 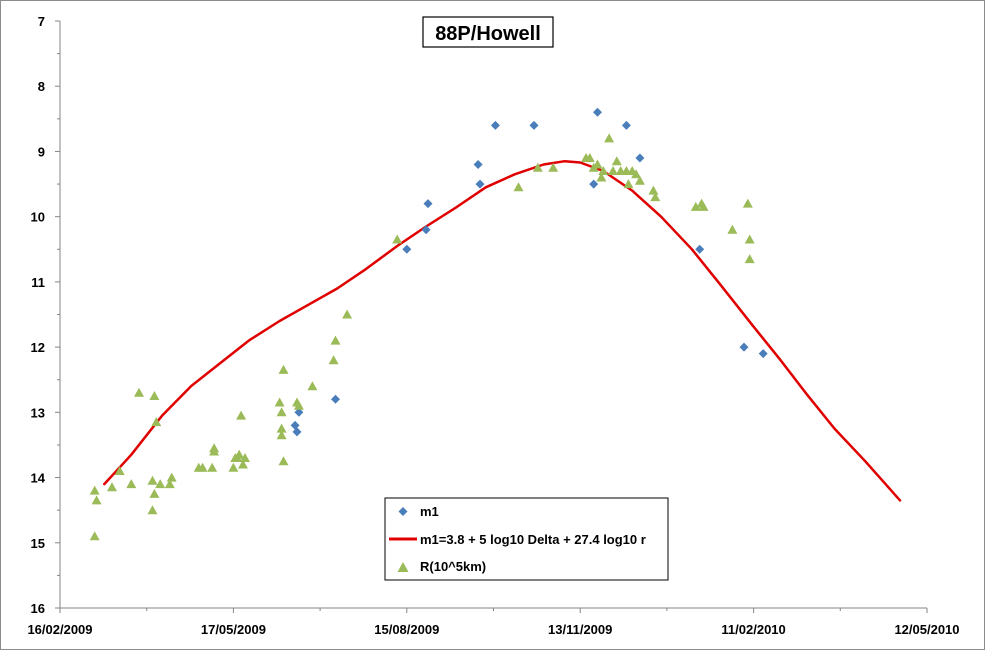 What do you see at coordinates (38, 608) in the screenshot?
I see `y-tick-label: 16` at bounding box center [38, 608].